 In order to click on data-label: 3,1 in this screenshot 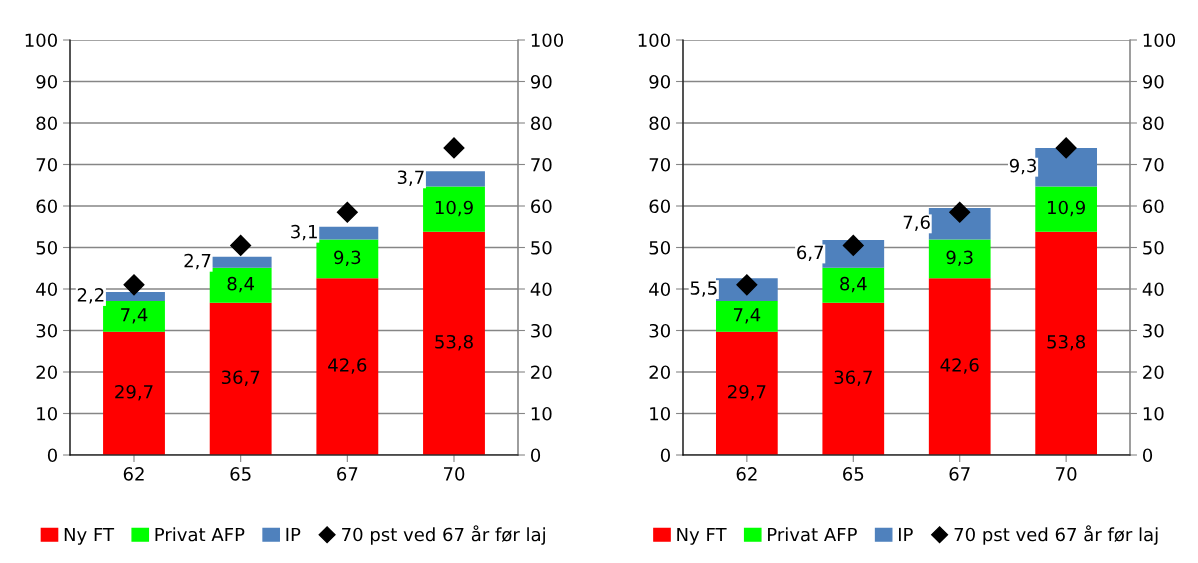, I will do `click(304, 232)`.